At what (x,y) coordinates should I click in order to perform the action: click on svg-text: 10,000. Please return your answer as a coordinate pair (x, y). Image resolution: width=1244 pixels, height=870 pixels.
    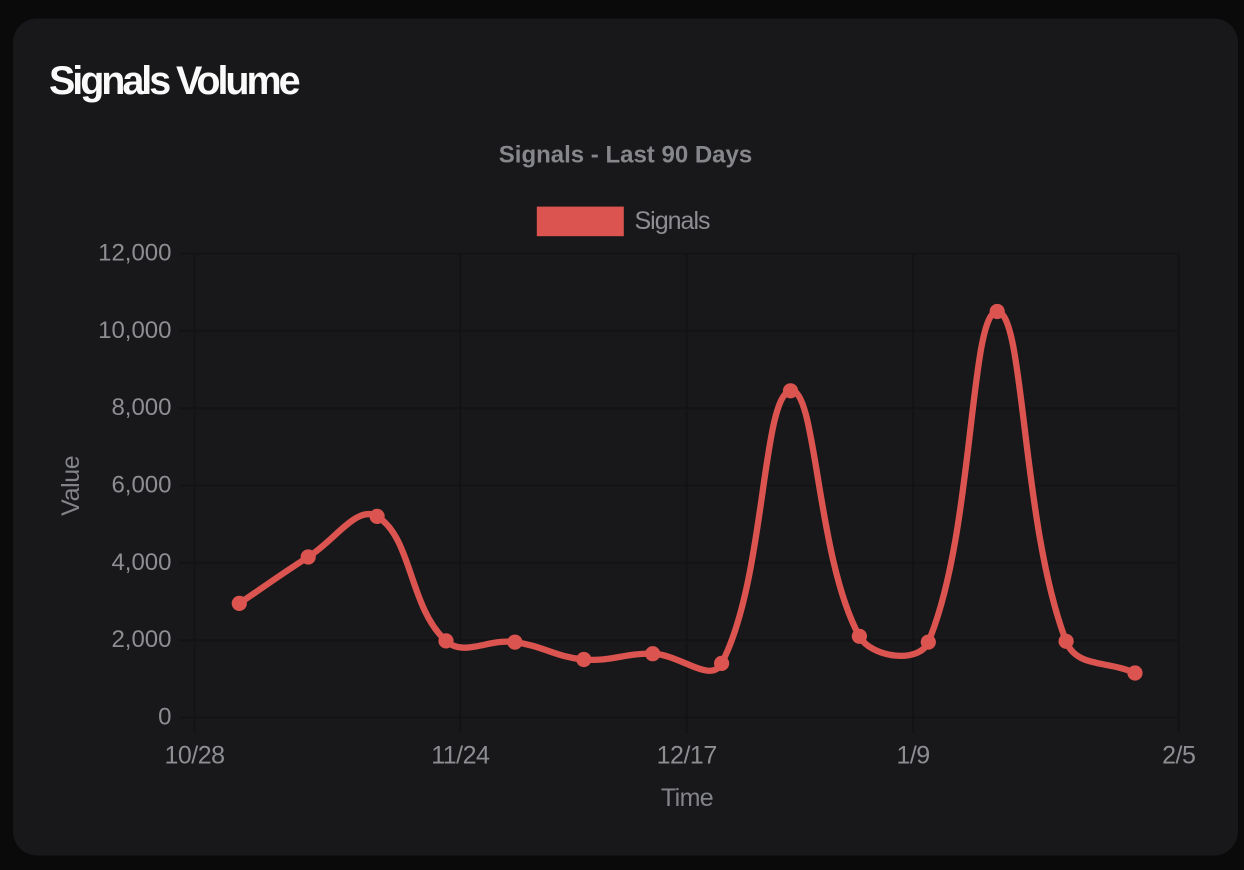
    Looking at the image, I should click on (134, 330).